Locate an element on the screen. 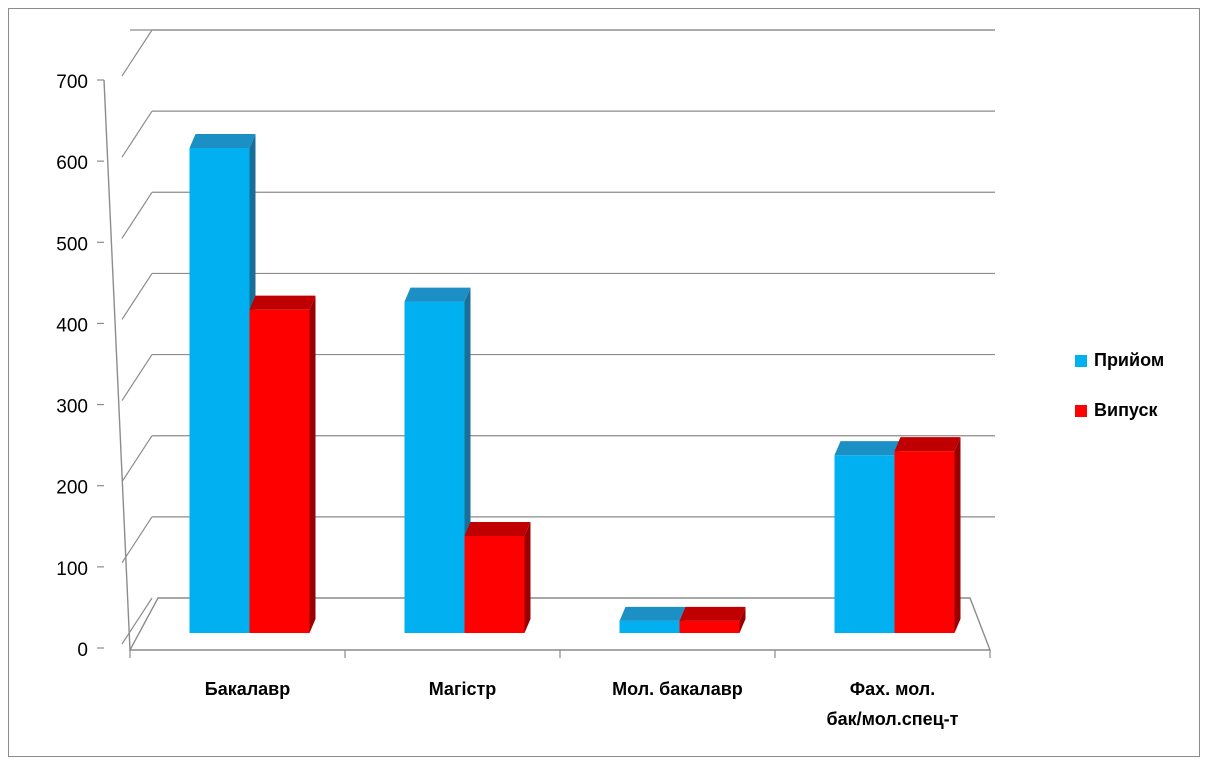 This screenshot has height=765, width=1208. chart-walls is located at coordinates (560, 624).